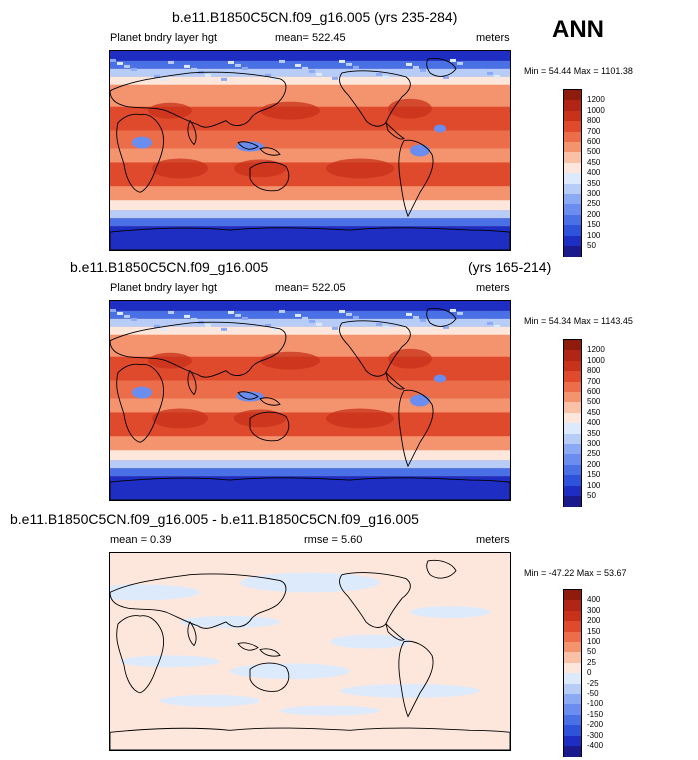 This screenshot has height=760, width=698. What do you see at coordinates (593, 683) in the screenshot?
I see `colorbar-tick-label: -25` at bounding box center [593, 683].